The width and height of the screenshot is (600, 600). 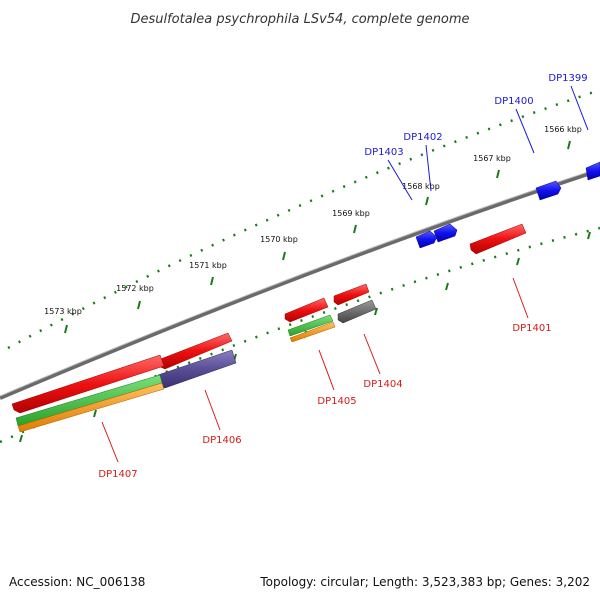 What do you see at coordinates (592, 171) in the screenshot?
I see `gene-DP1399` at bounding box center [592, 171].